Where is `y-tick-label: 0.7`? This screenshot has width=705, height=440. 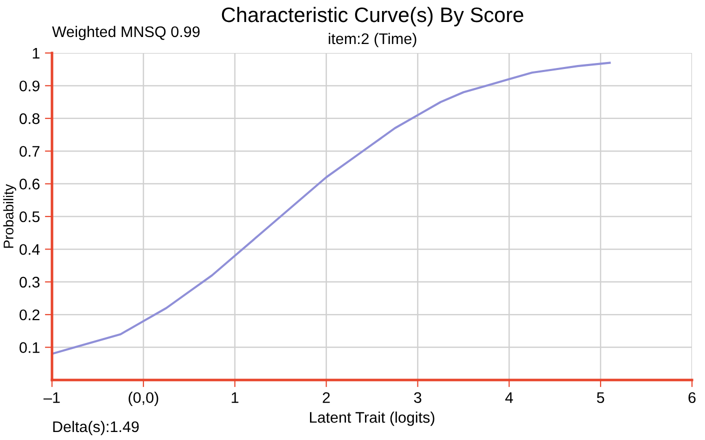
y-tick-label: 0.7 is located at coordinates (30, 151).